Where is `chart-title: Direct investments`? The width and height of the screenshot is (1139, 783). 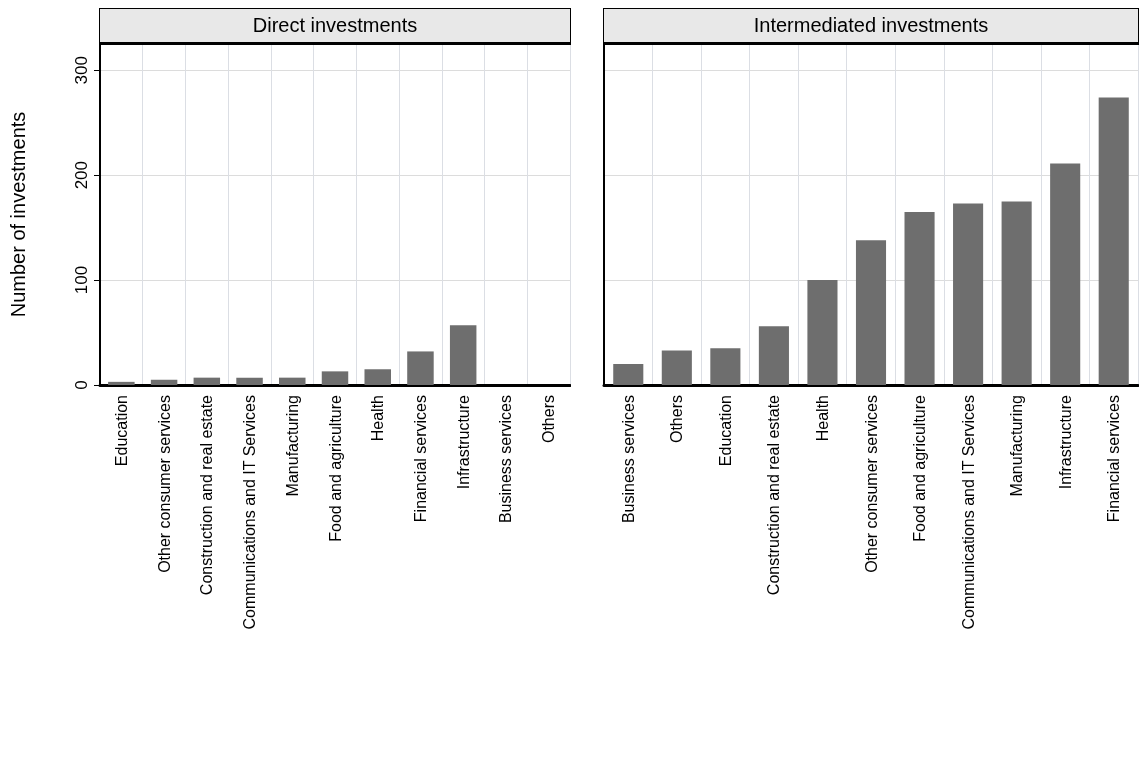 chart-title: Direct investments is located at coordinates (335, 26).